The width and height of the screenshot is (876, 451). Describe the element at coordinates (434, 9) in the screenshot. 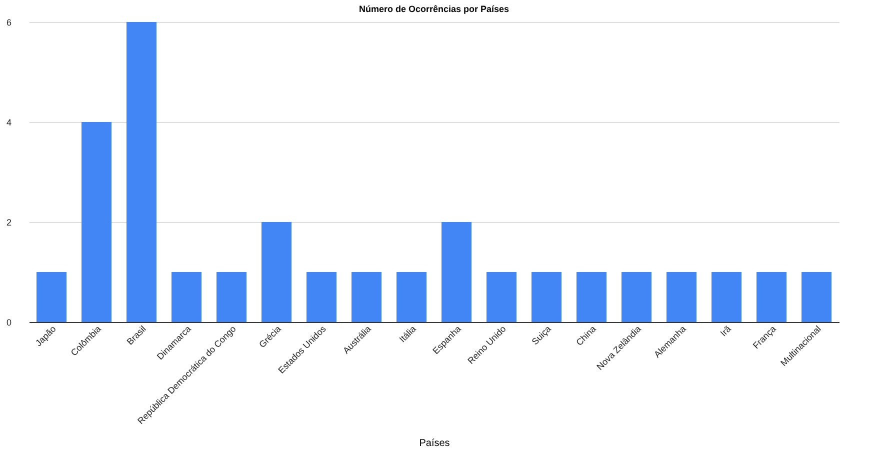

I see `chart-title: Número de Ocorrências por Países` at that location.